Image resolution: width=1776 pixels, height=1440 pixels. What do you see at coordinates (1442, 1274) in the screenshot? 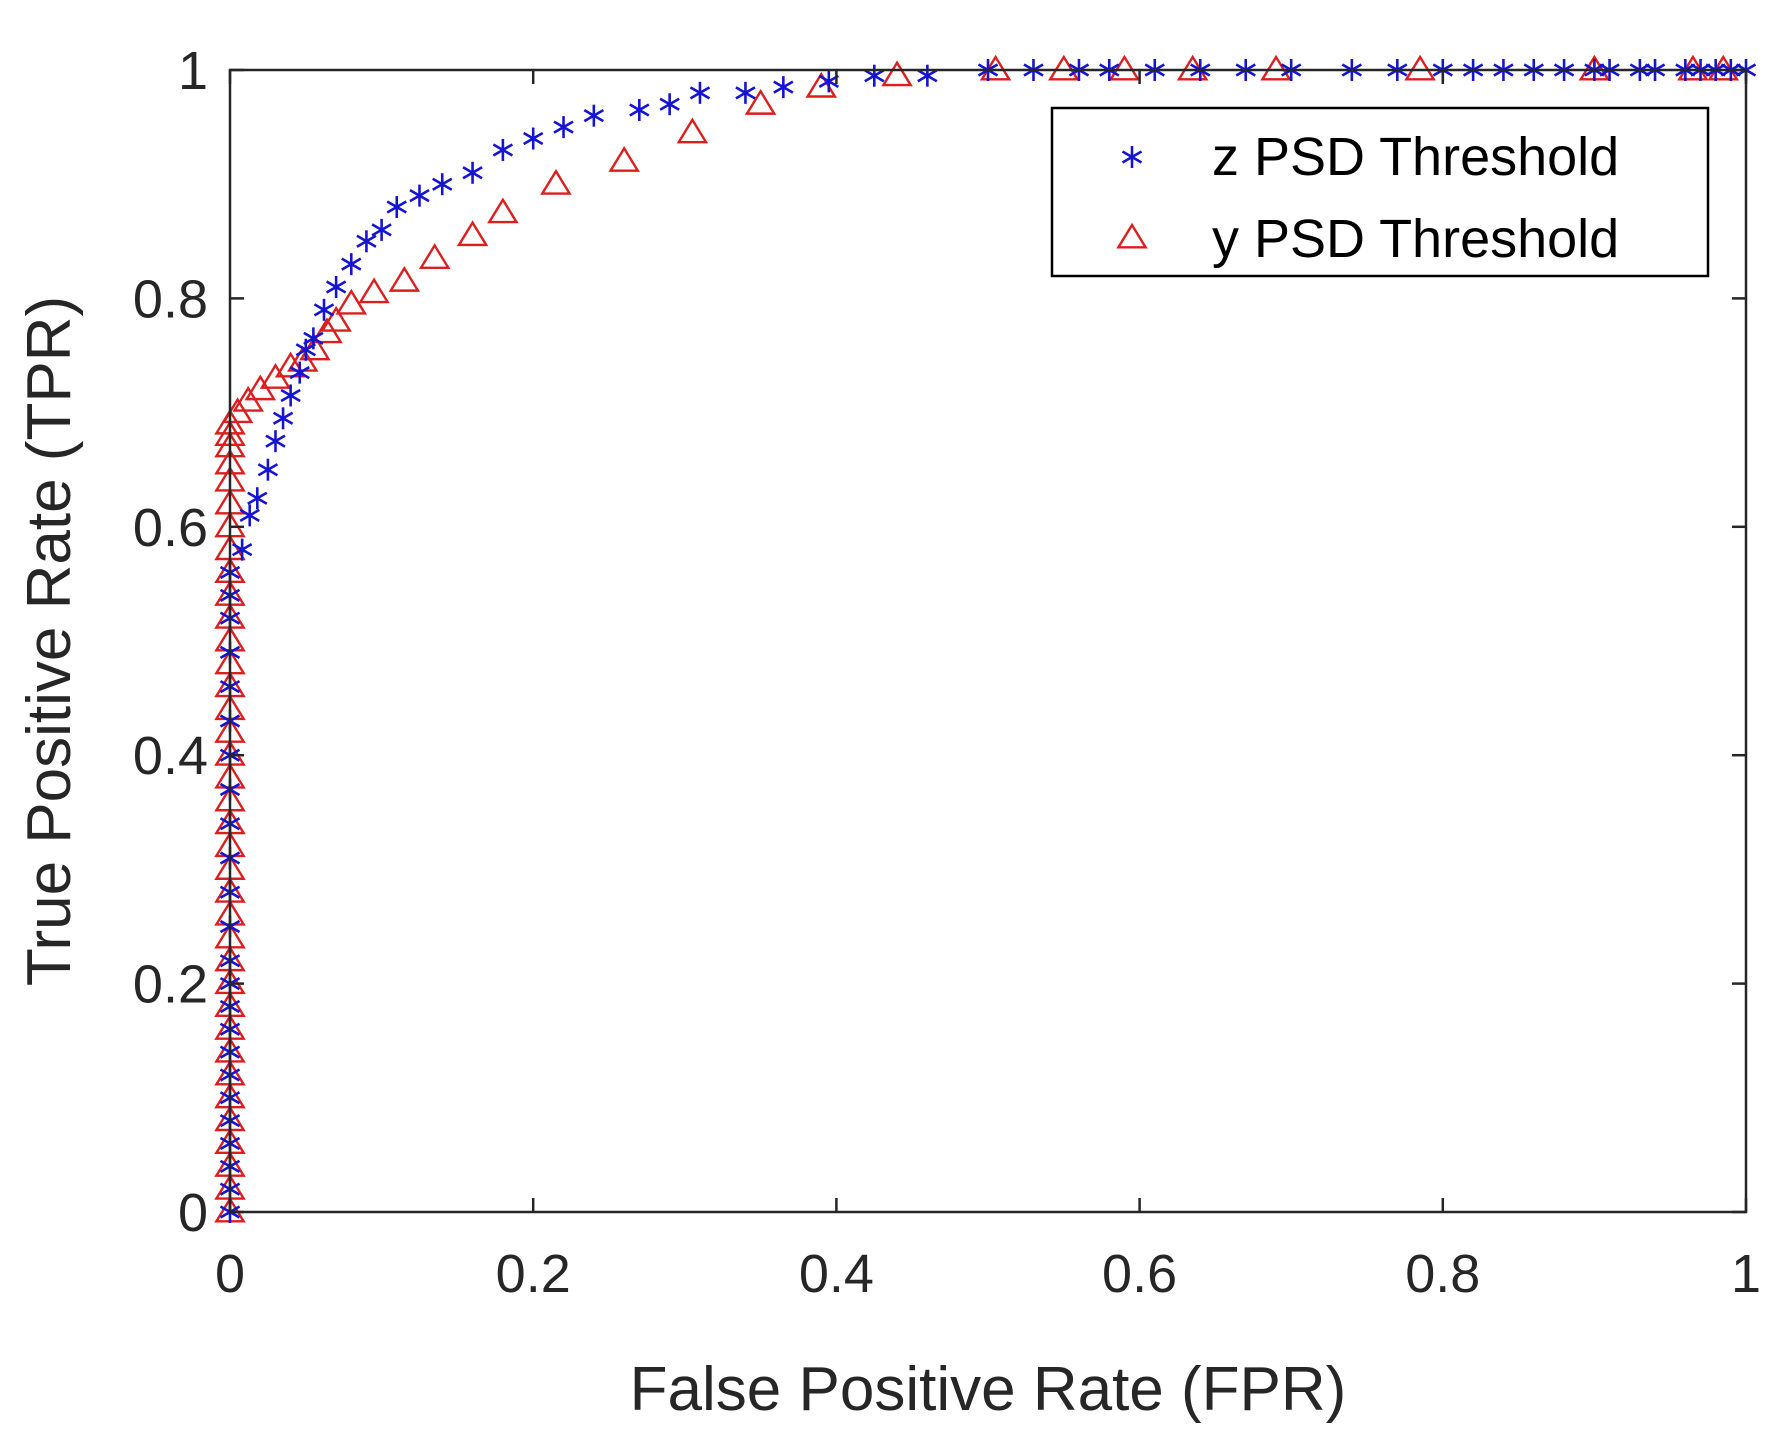
I see `x-tick-label: 0.8` at bounding box center [1442, 1274].